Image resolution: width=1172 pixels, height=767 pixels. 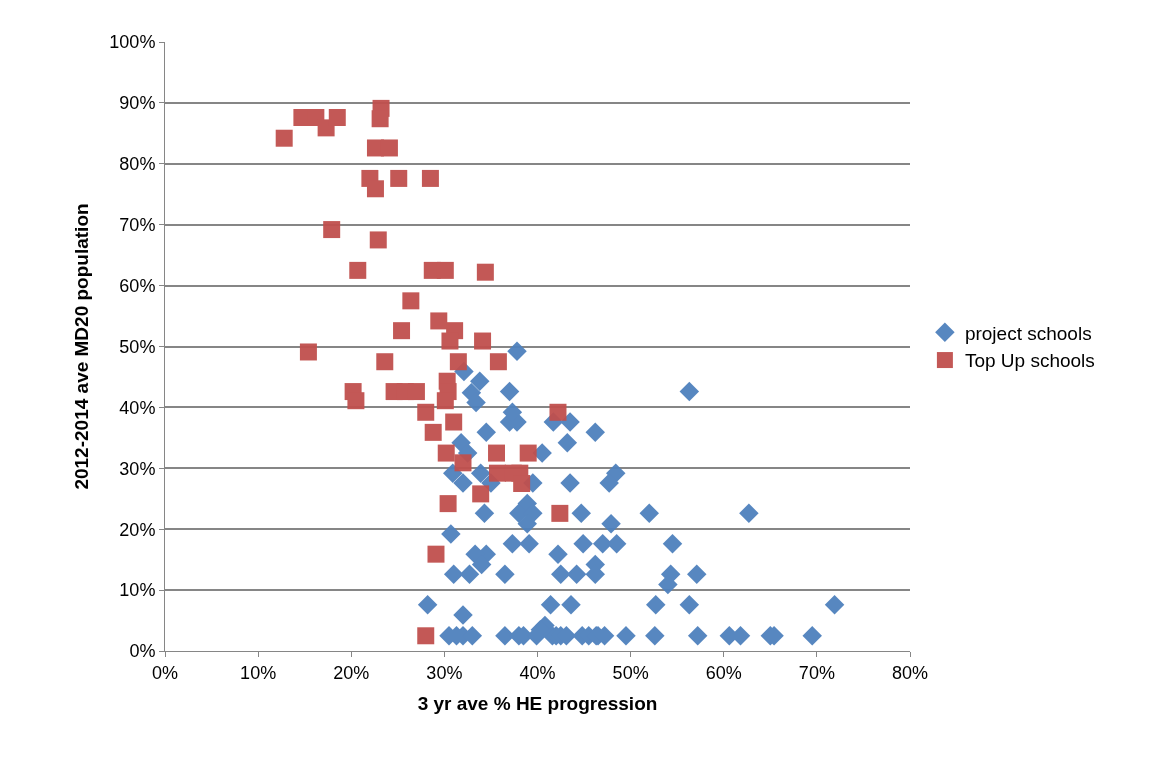 What do you see at coordinates (132, 42) in the screenshot?
I see `y-tick-label: 100%` at bounding box center [132, 42].